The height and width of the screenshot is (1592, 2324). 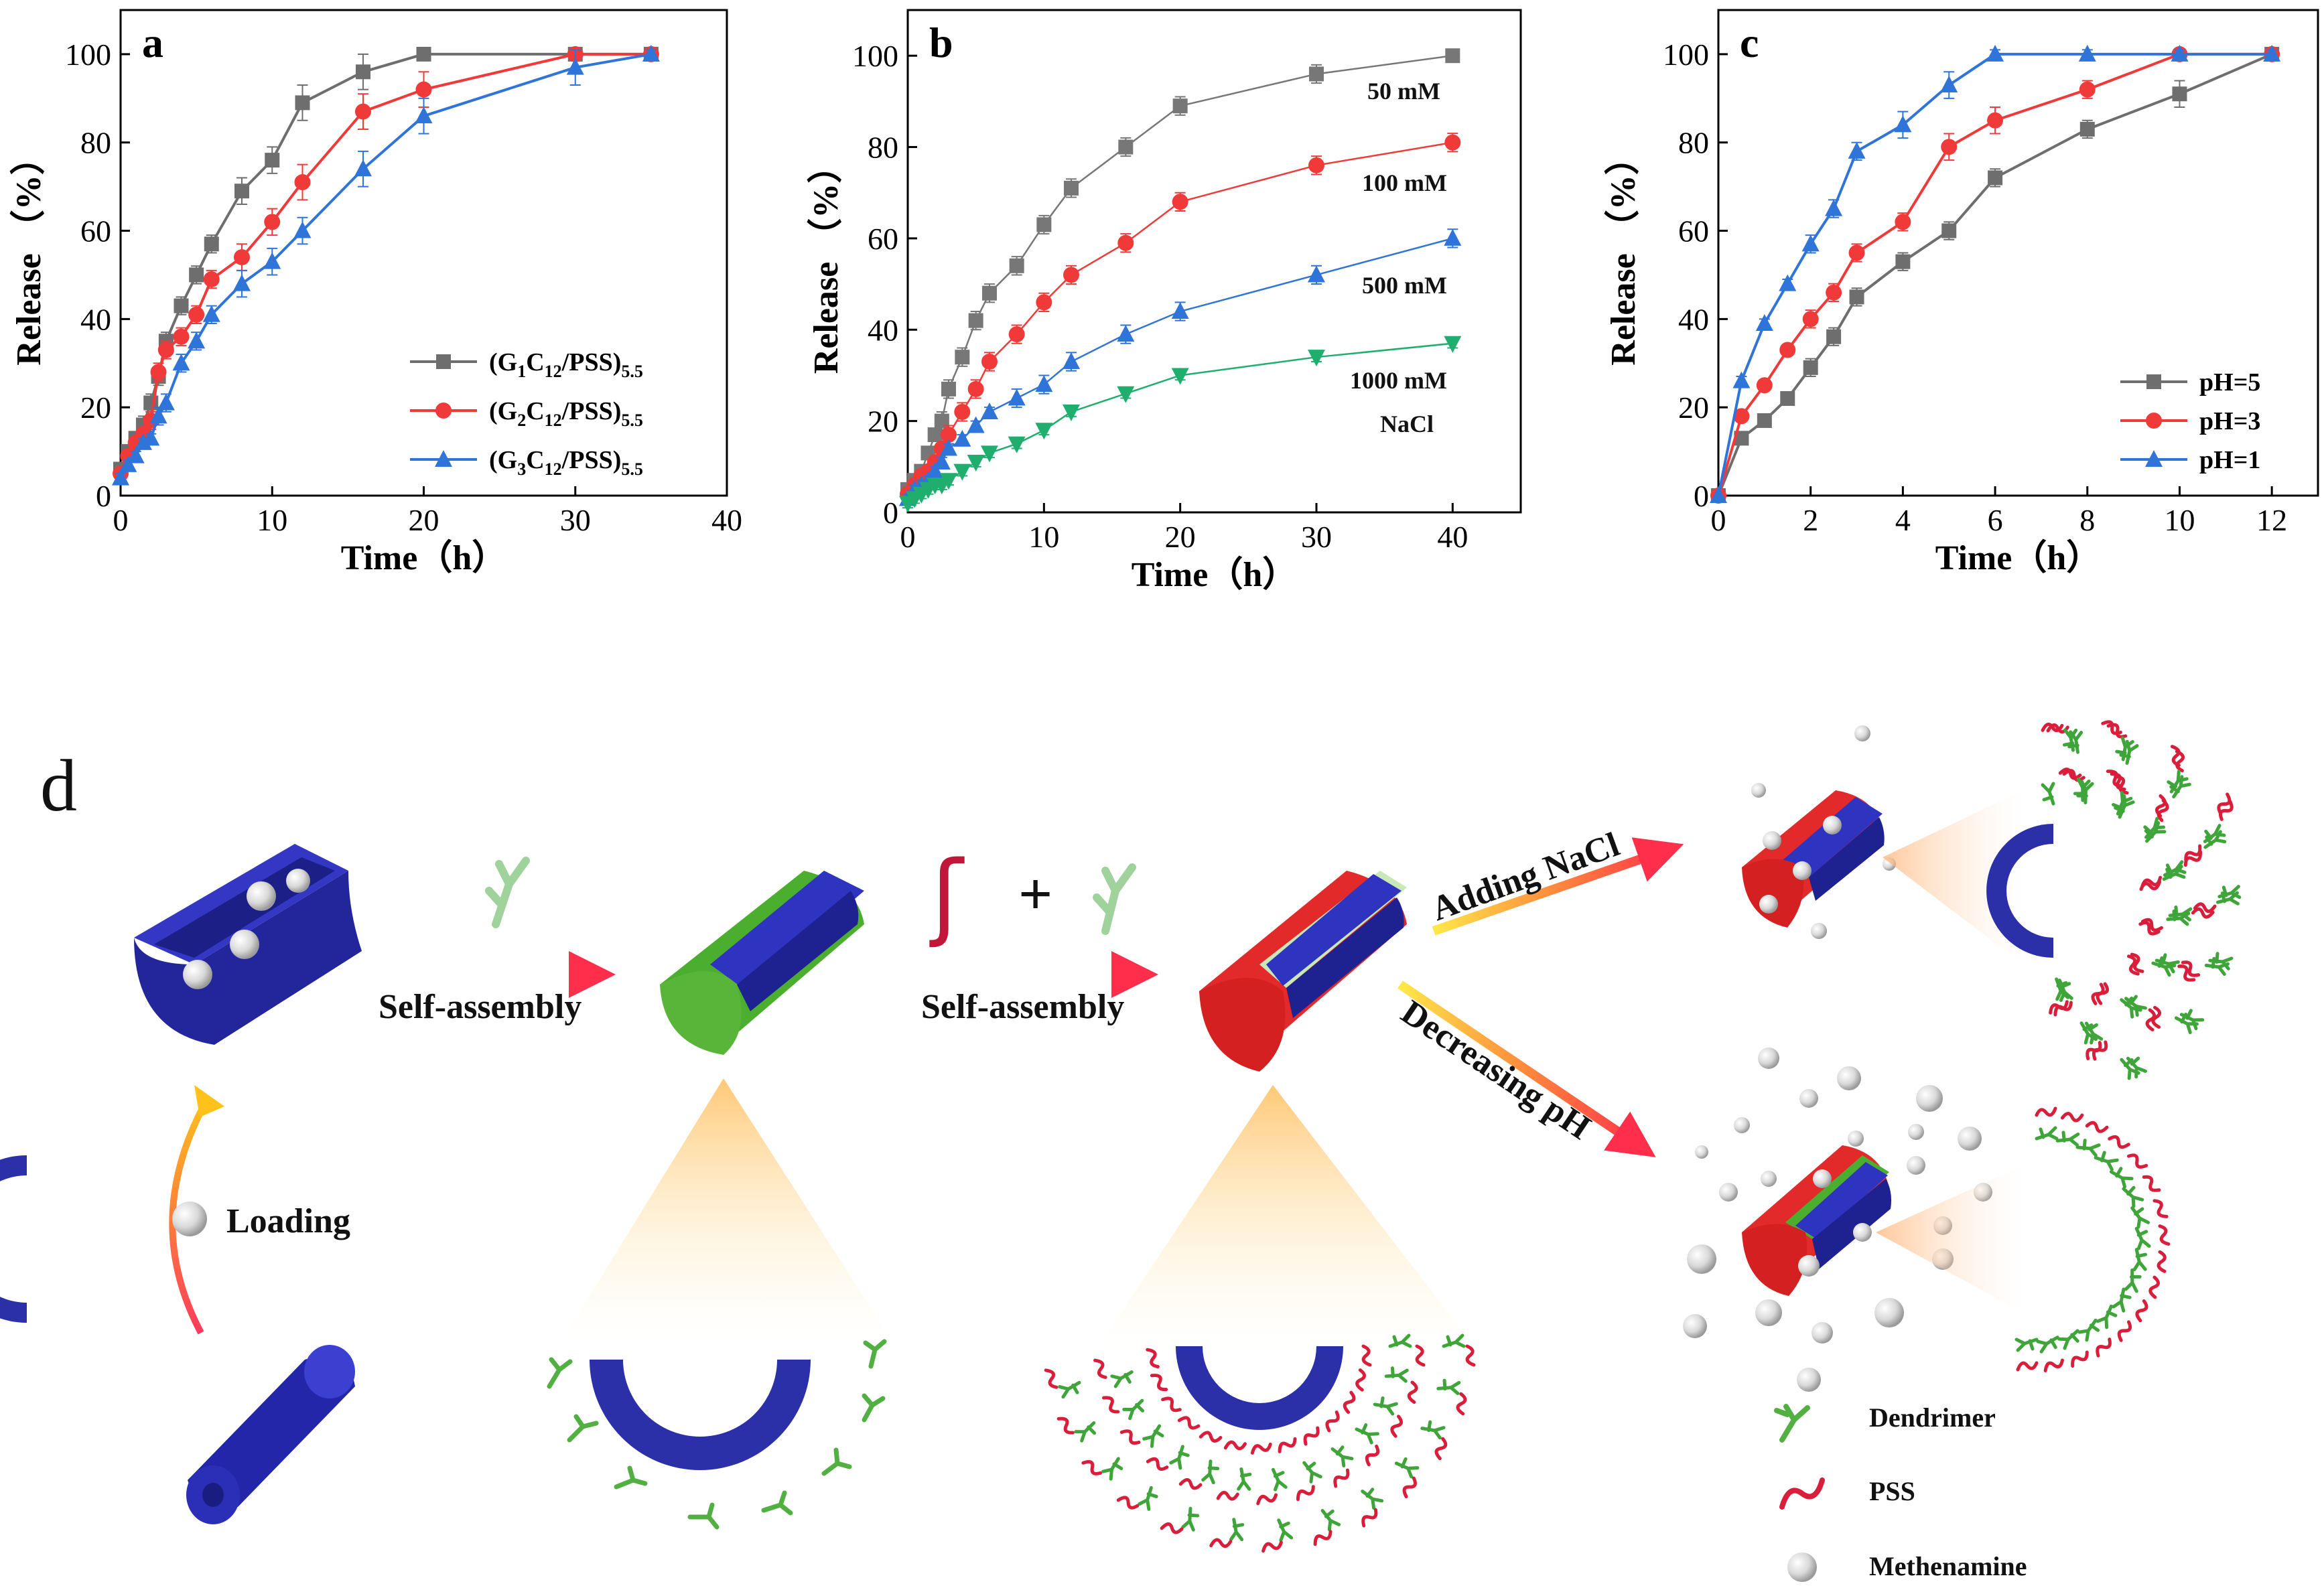 What do you see at coordinates (726, 520) in the screenshot?
I see `x-tick-label: 40` at bounding box center [726, 520].